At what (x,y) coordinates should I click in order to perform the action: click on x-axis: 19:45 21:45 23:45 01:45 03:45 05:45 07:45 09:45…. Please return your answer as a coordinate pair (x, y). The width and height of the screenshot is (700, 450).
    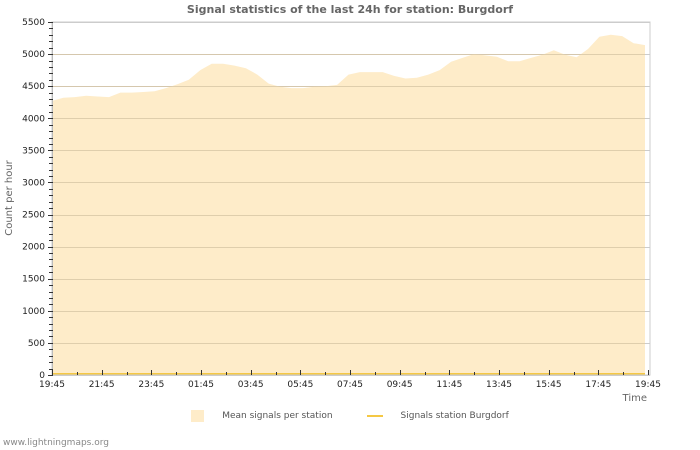
    Looking at the image, I should click on (350, 380).